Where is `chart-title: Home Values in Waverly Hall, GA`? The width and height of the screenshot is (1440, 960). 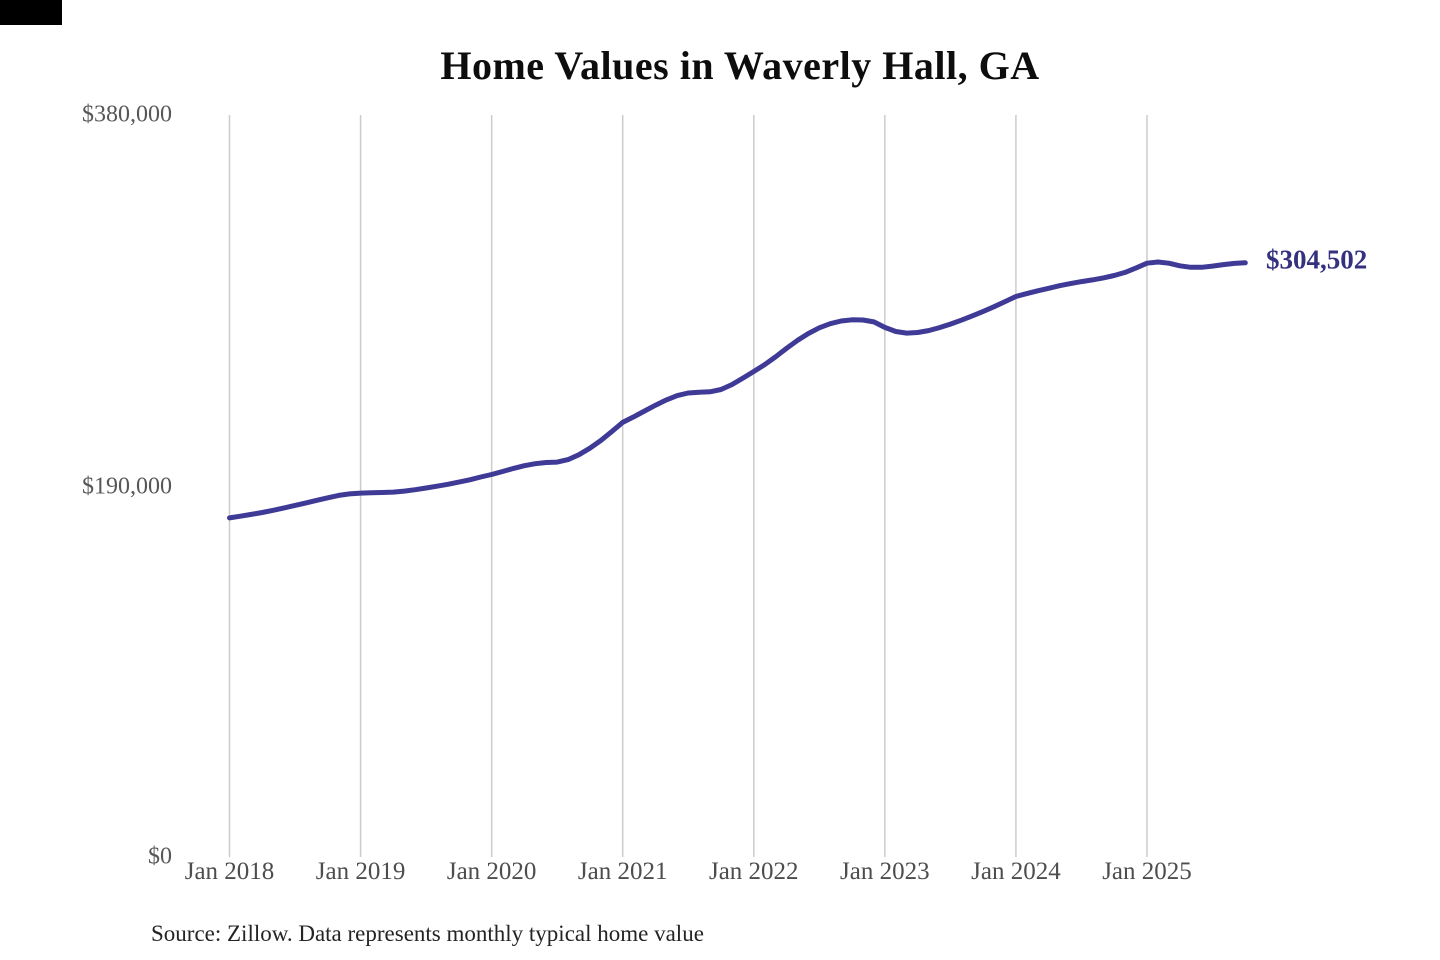
chart-title: Home Values in Waverly Hall, GA is located at coordinates (740, 65).